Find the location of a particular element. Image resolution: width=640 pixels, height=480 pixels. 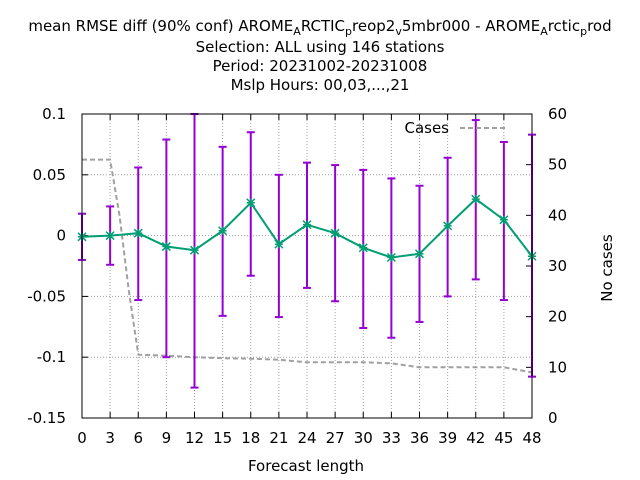

y2-axis-ticks: 60 50 40 30 20 10 0 is located at coordinates (546, 266).